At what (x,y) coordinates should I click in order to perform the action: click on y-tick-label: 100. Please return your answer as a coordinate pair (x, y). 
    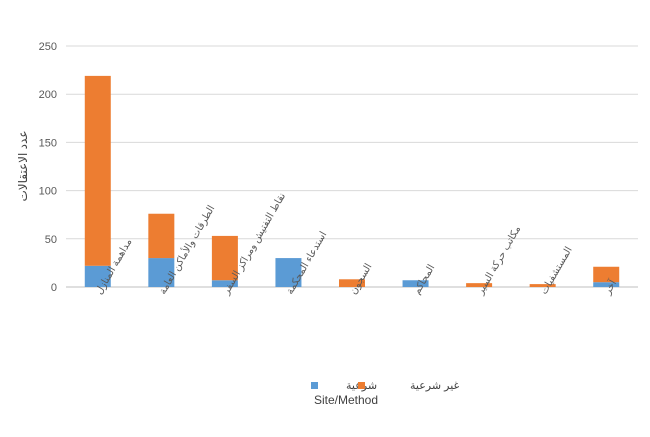
    Looking at the image, I should click on (48, 192).